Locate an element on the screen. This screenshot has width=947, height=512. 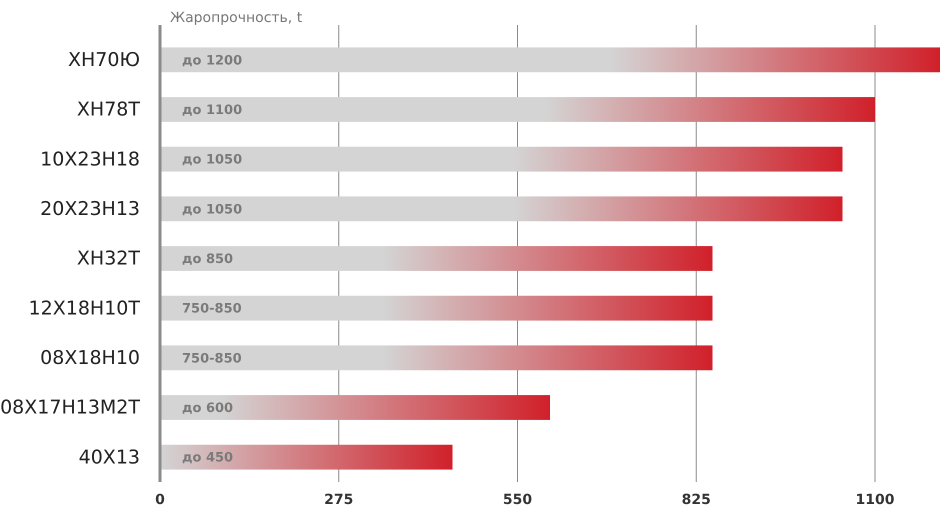
data-label: до 600 is located at coordinates (208, 408).